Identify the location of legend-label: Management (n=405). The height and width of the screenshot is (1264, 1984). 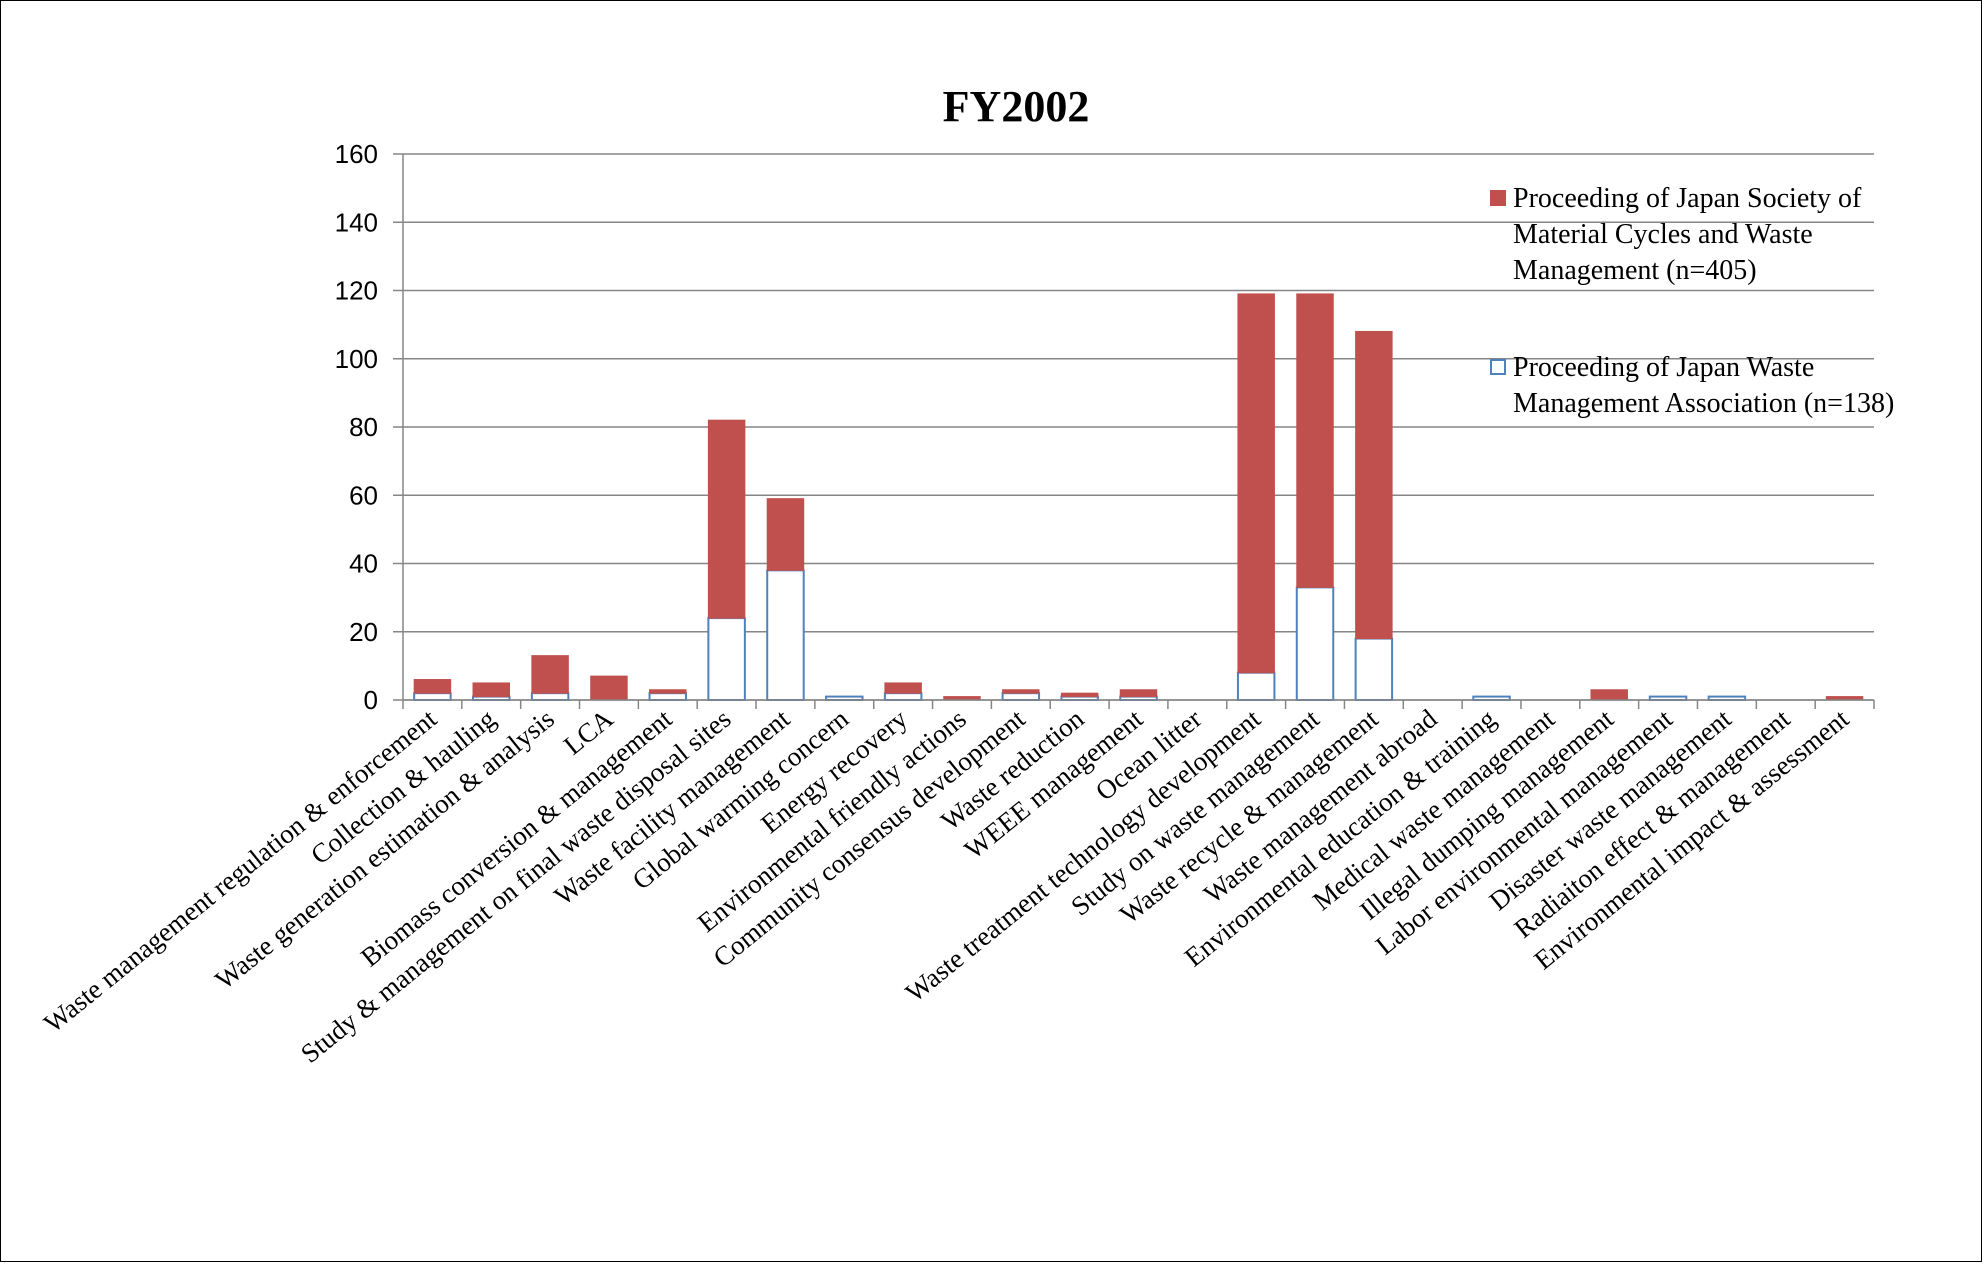
(1635, 270).